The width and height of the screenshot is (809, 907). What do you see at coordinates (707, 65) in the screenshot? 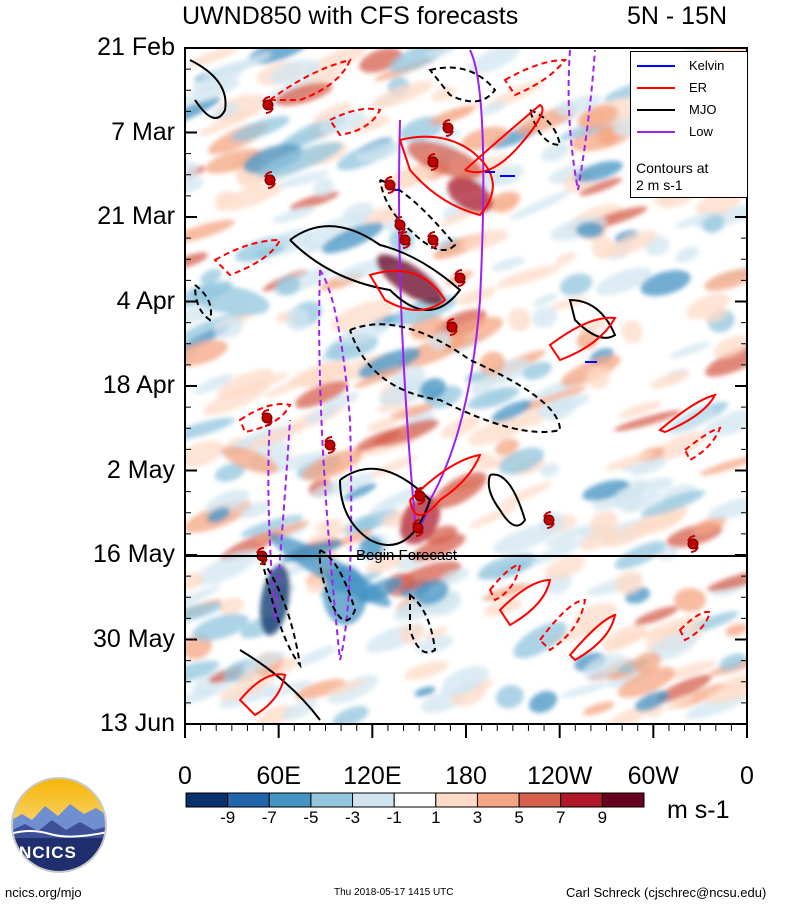
I see `legend-label: Kelvin` at bounding box center [707, 65].